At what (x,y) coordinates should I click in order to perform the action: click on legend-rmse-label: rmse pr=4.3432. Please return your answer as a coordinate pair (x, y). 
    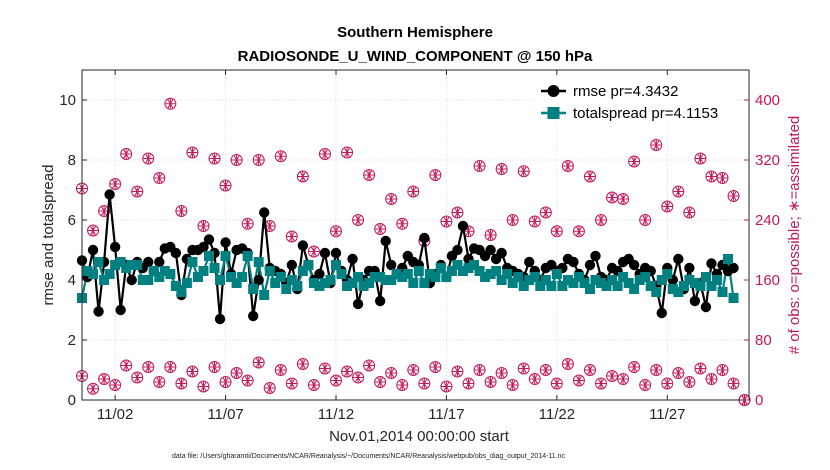
    Looking at the image, I should click on (625, 91).